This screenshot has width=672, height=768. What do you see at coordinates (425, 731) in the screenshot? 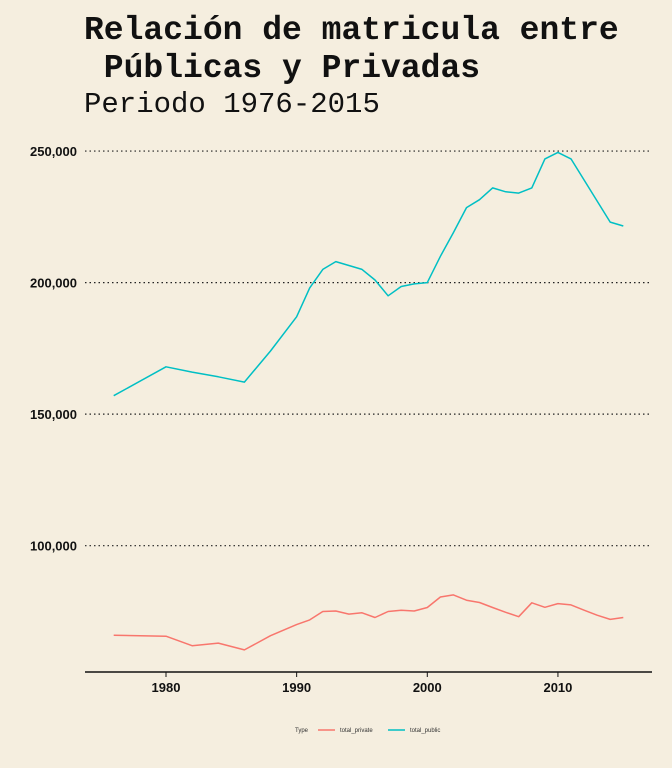
I see `legend-label: total_public` at bounding box center [425, 731].